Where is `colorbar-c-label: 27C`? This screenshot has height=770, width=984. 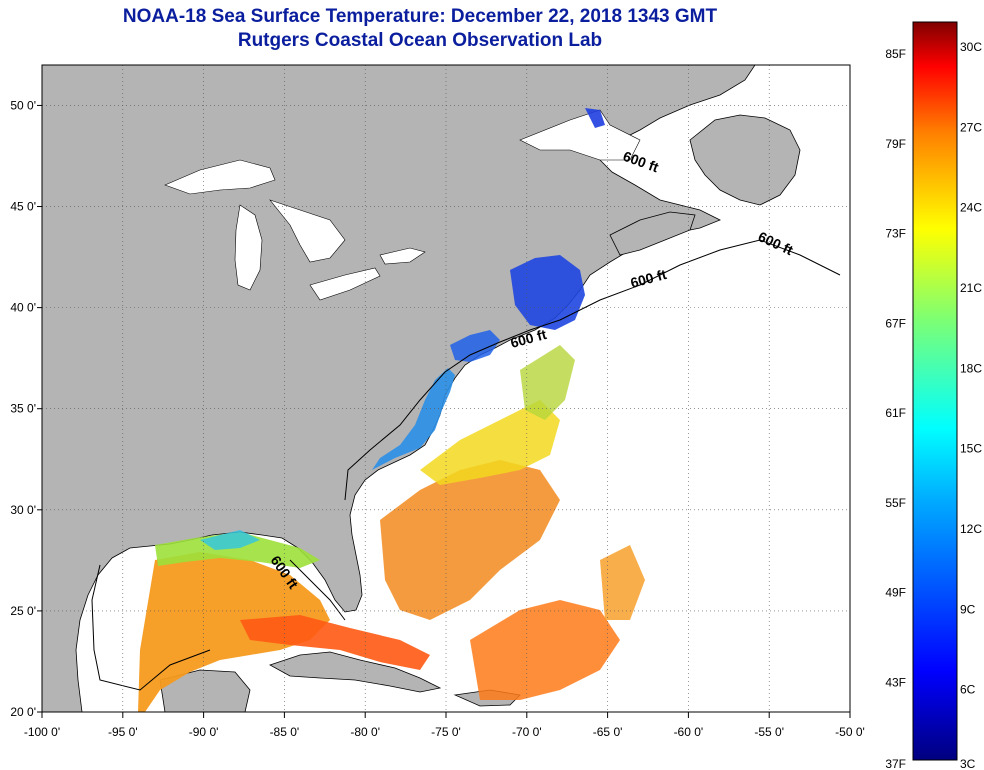
colorbar-c-label: 27C is located at coordinates (971, 127).